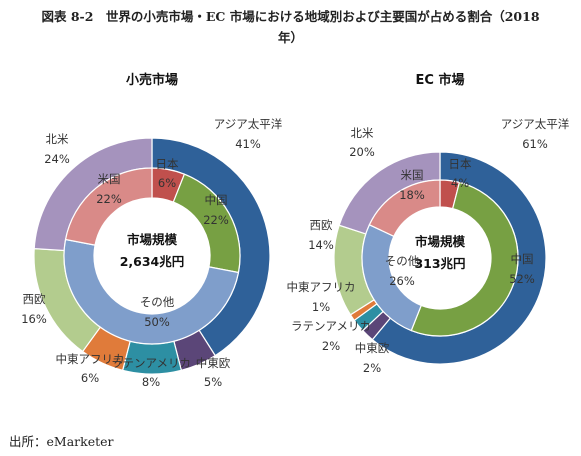  I want to click on outer-1-pct-2: 2%, so click(331, 346).